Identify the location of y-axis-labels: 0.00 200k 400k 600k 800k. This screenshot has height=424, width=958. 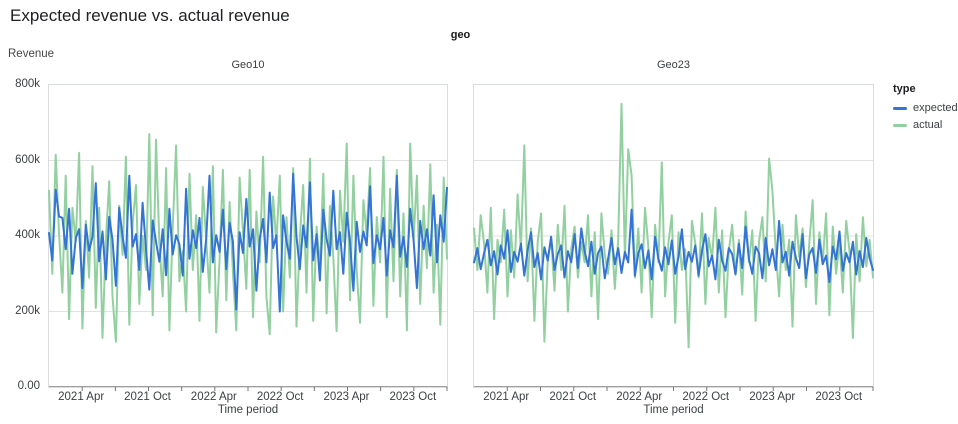
(20, 235).